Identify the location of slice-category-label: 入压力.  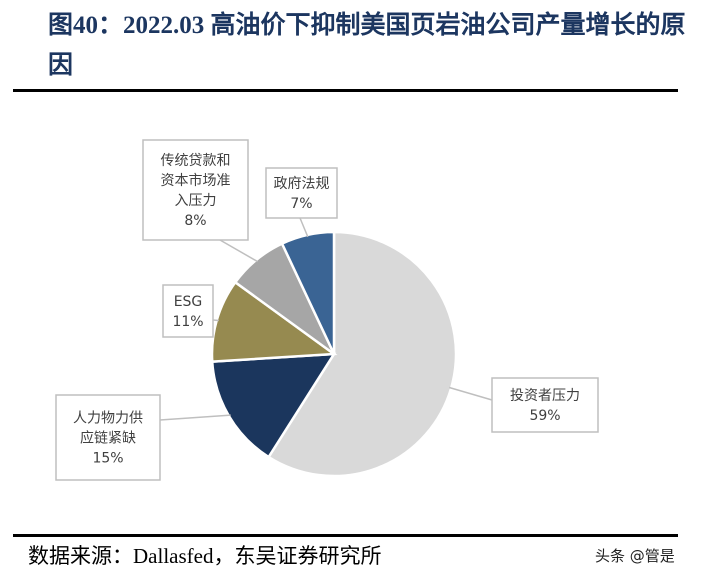
(196, 201).